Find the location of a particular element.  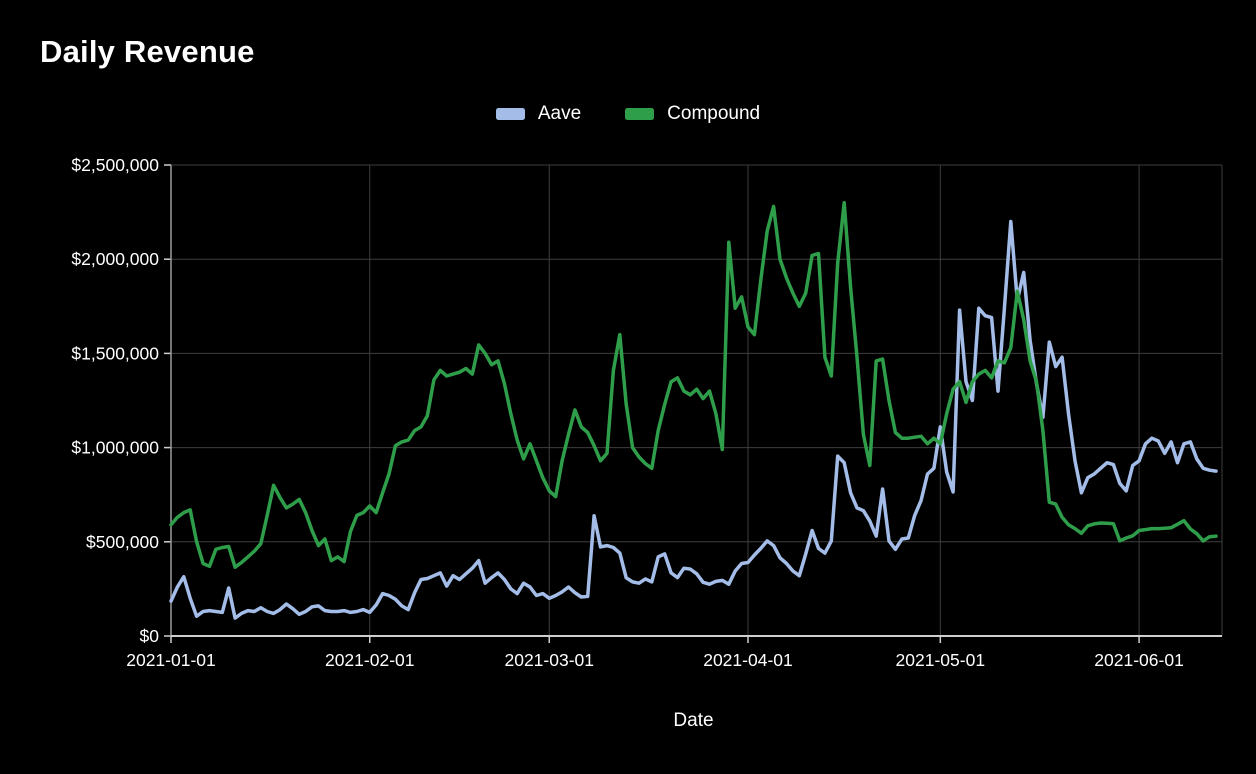

svg-text: 2021-02-01 is located at coordinates (370, 660).